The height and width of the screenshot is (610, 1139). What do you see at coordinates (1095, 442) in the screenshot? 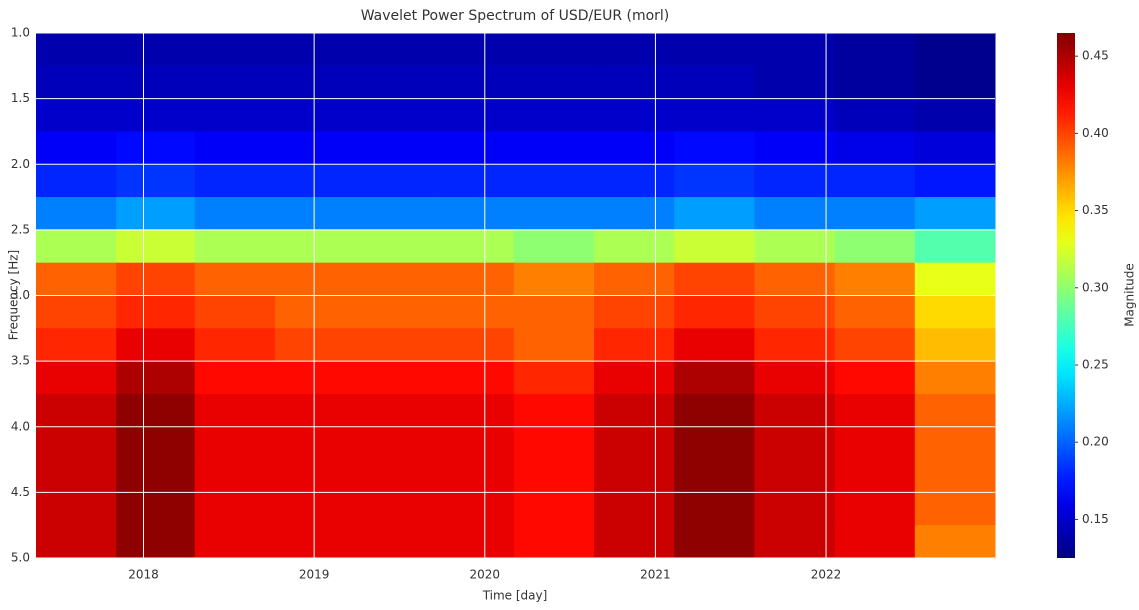
I see `colorbar-tick-label: 0.20` at bounding box center [1095, 442].